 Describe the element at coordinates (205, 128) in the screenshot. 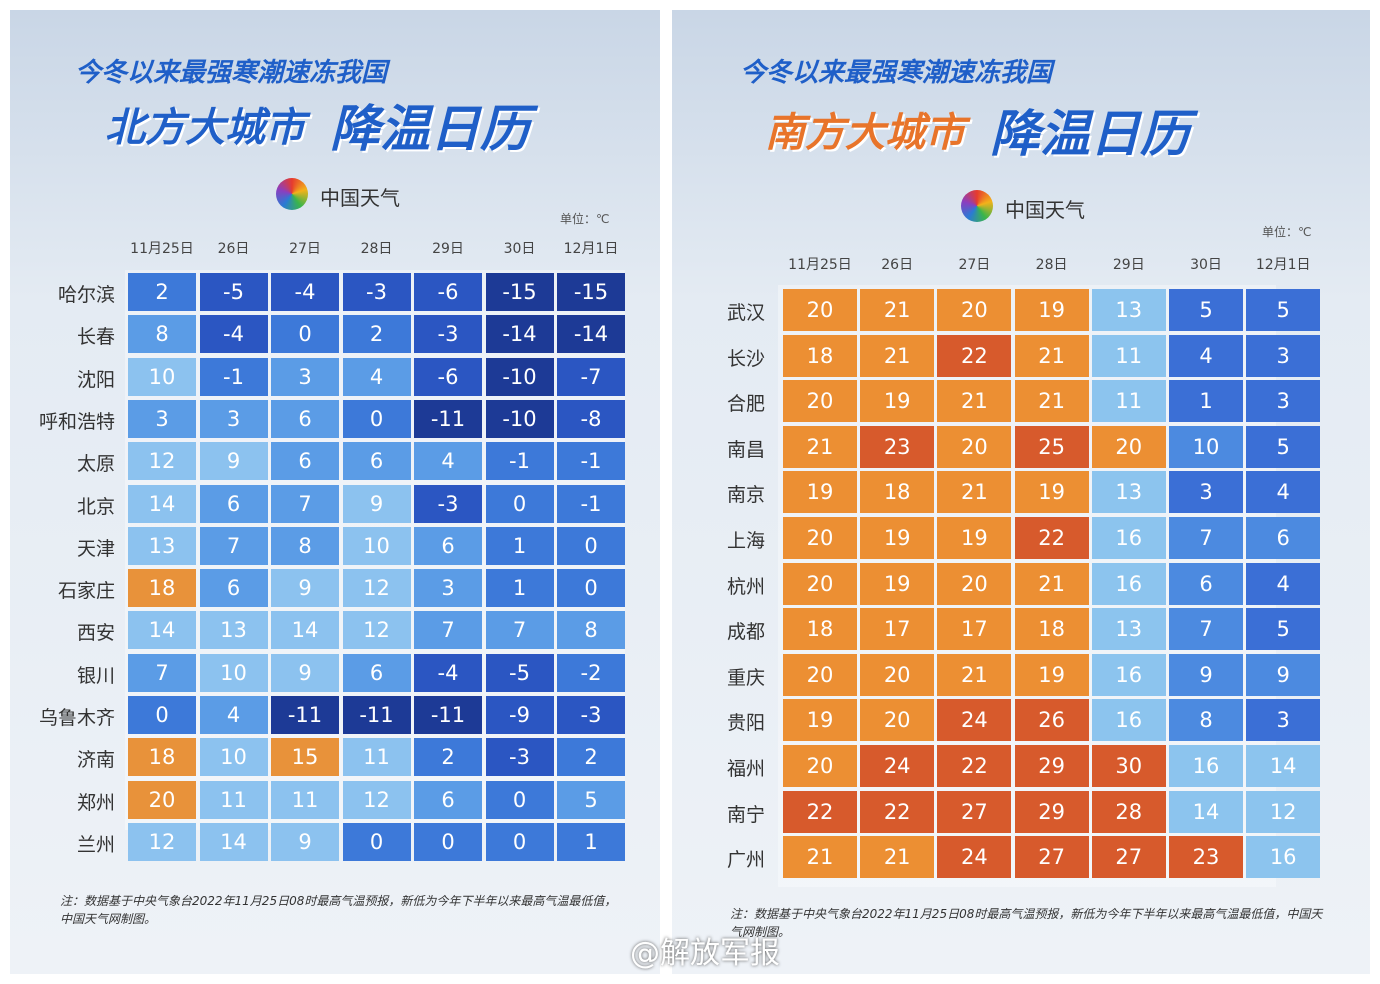

I see `title-region: 北方大城市` at that location.